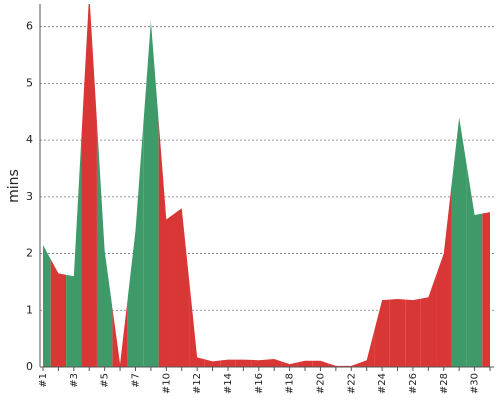 The width and height of the screenshot is (500, 400). What do you see at coordinates (259, 383) in the screenshot?
I see `x-tick-label: #16` at bounding box center [259, 383].